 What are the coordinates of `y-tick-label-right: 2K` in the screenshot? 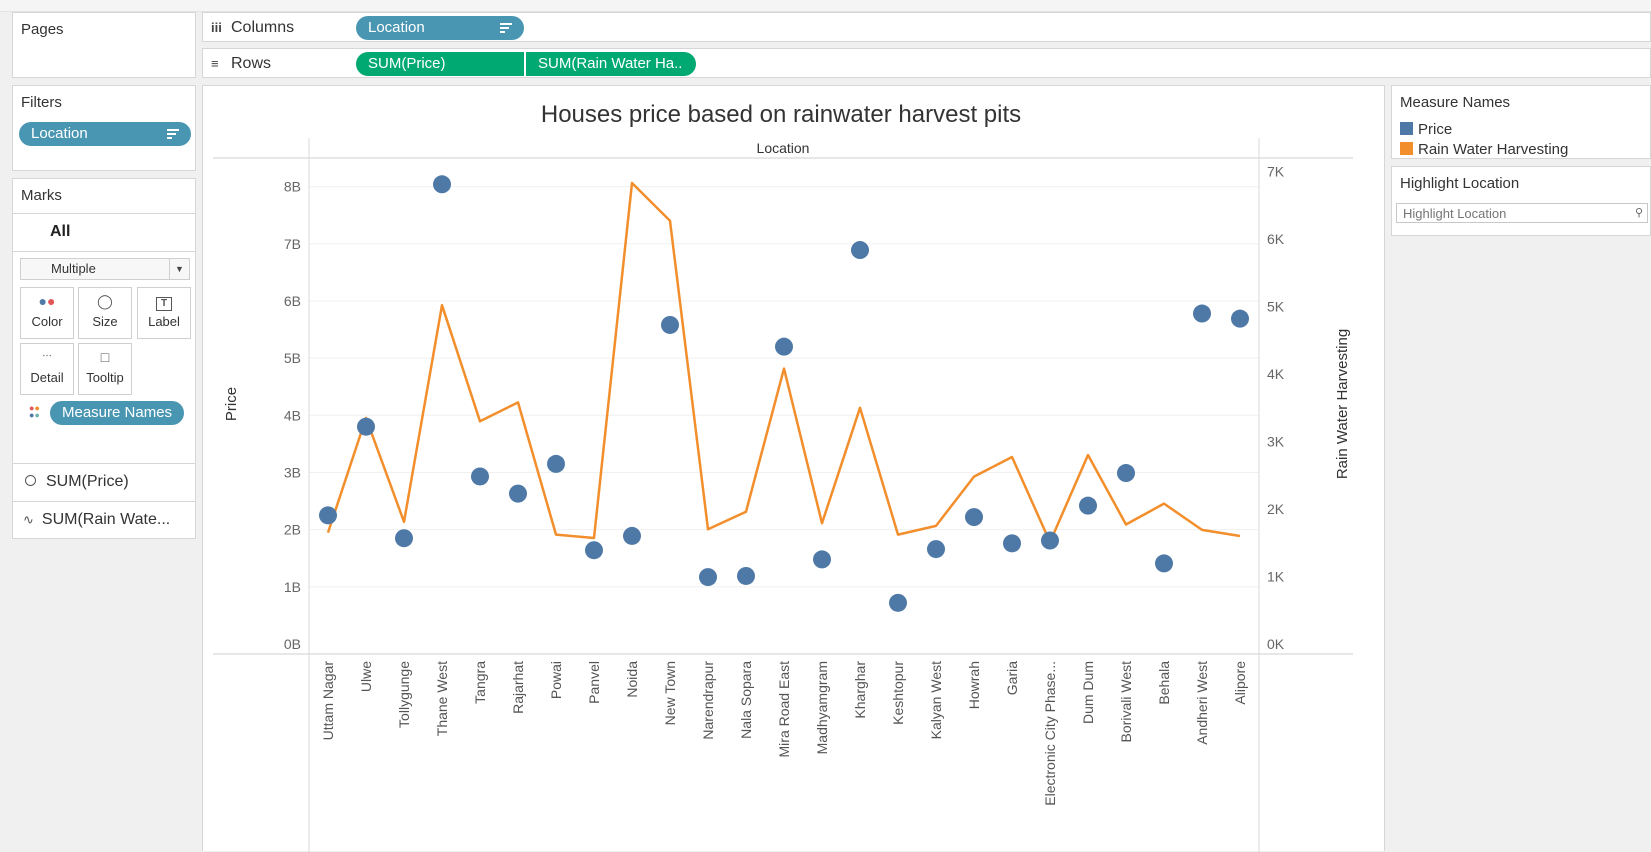 It's located at (1276, 509).